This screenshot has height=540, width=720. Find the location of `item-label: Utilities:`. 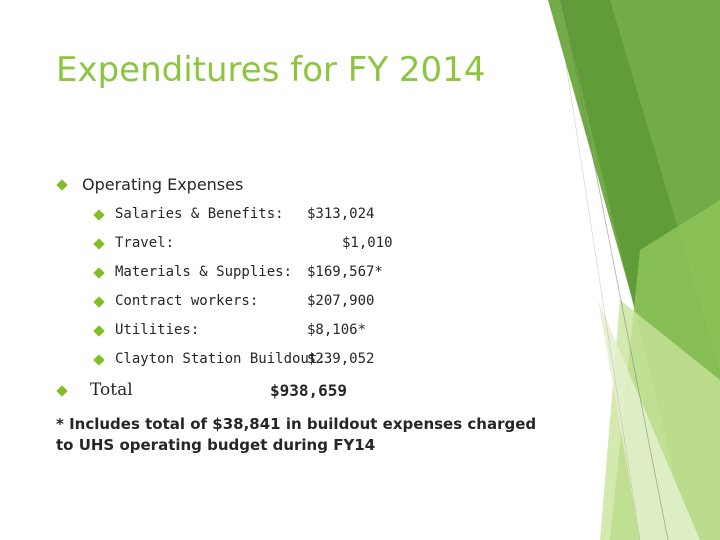

item-label: Utilities: is located at coordinates (157, 330).